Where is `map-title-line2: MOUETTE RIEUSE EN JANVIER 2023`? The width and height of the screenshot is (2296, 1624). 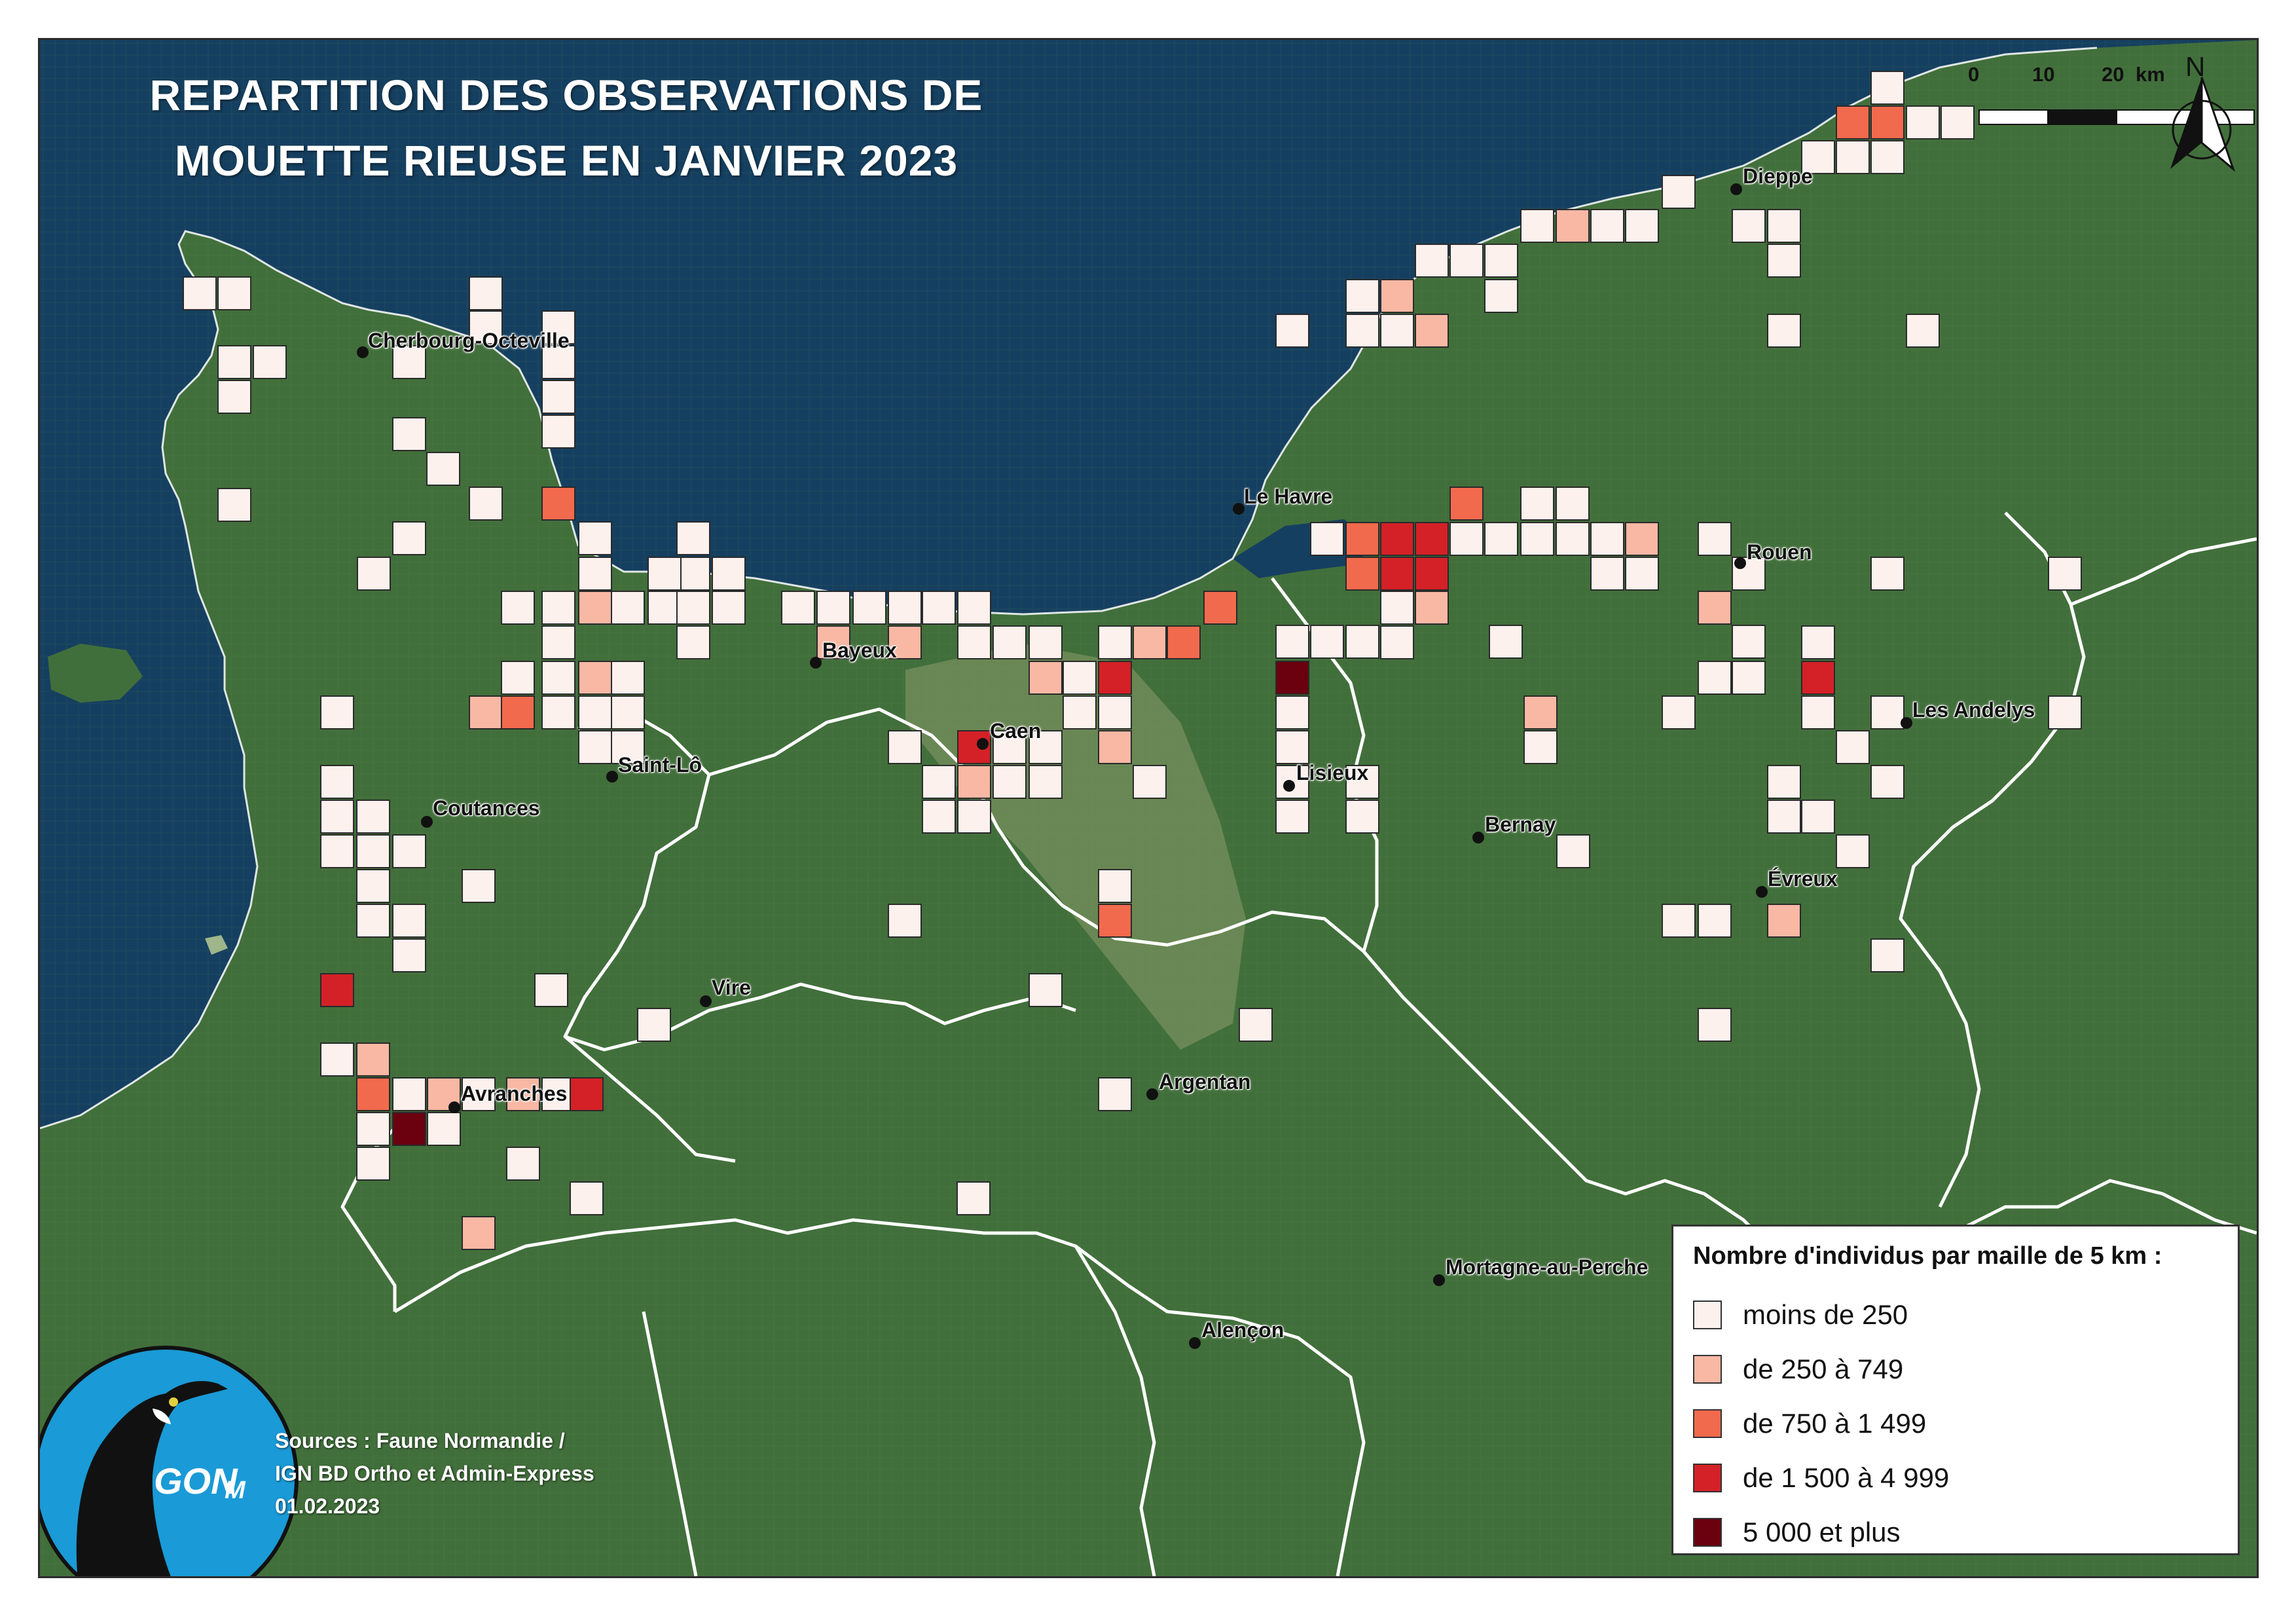 map-title-line2: MOUETTE RIEUSE EN JANVIER 2023 is located at coordinates (566, 160).